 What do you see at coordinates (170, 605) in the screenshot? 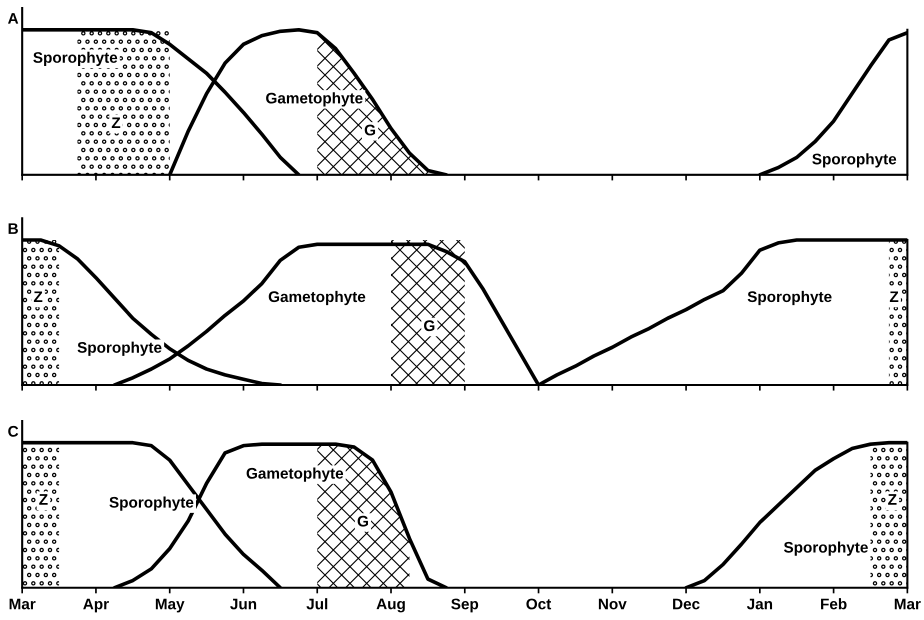
I see `x-tick-label: May` at bounding box center [170, 605].